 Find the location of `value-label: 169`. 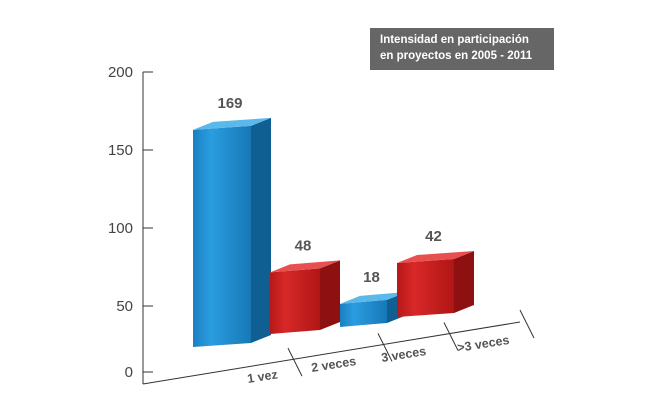

value-label: 169 is located at coordinates (229, 103).